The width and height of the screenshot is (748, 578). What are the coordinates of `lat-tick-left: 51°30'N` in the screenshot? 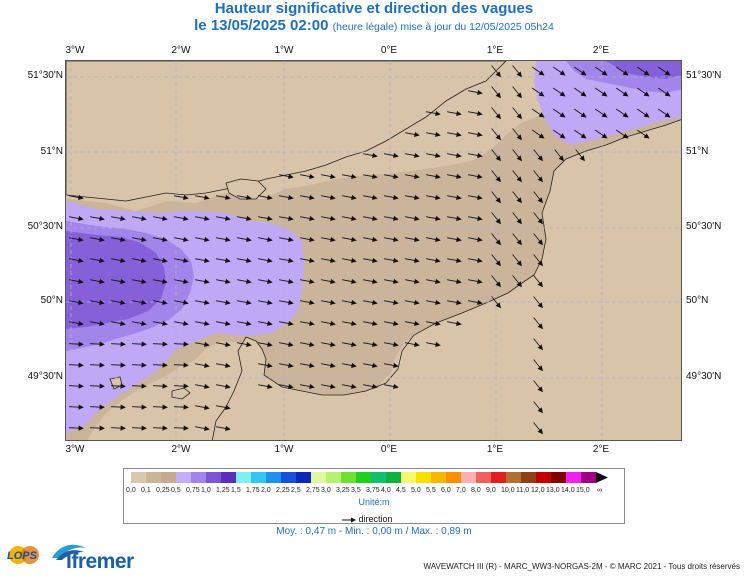 It's located at (45, 75).